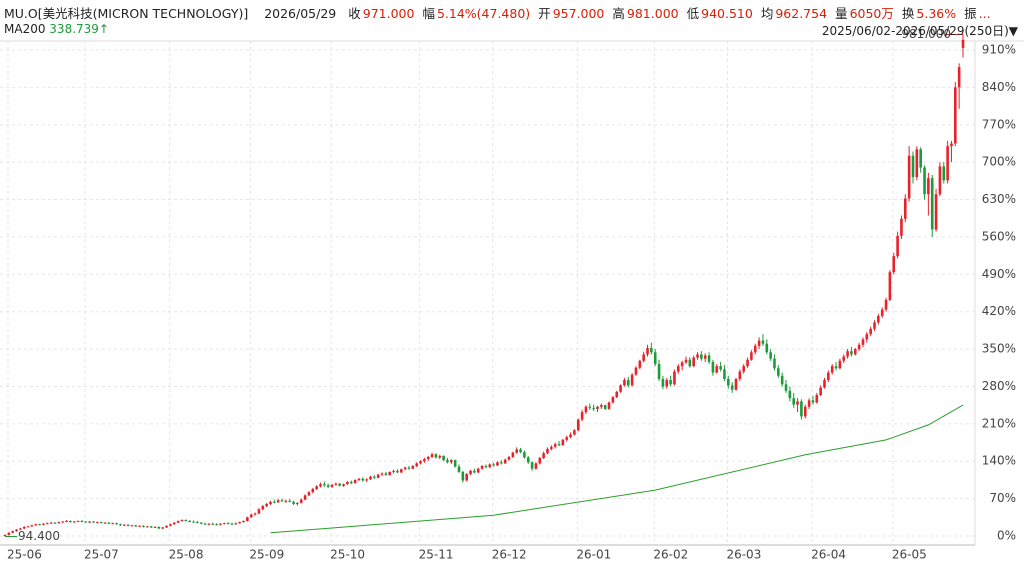 Image resolution: width=1024 pixels, height=564 pixels. I want to click on x-tick-label: 25-06, so click(24, 555).